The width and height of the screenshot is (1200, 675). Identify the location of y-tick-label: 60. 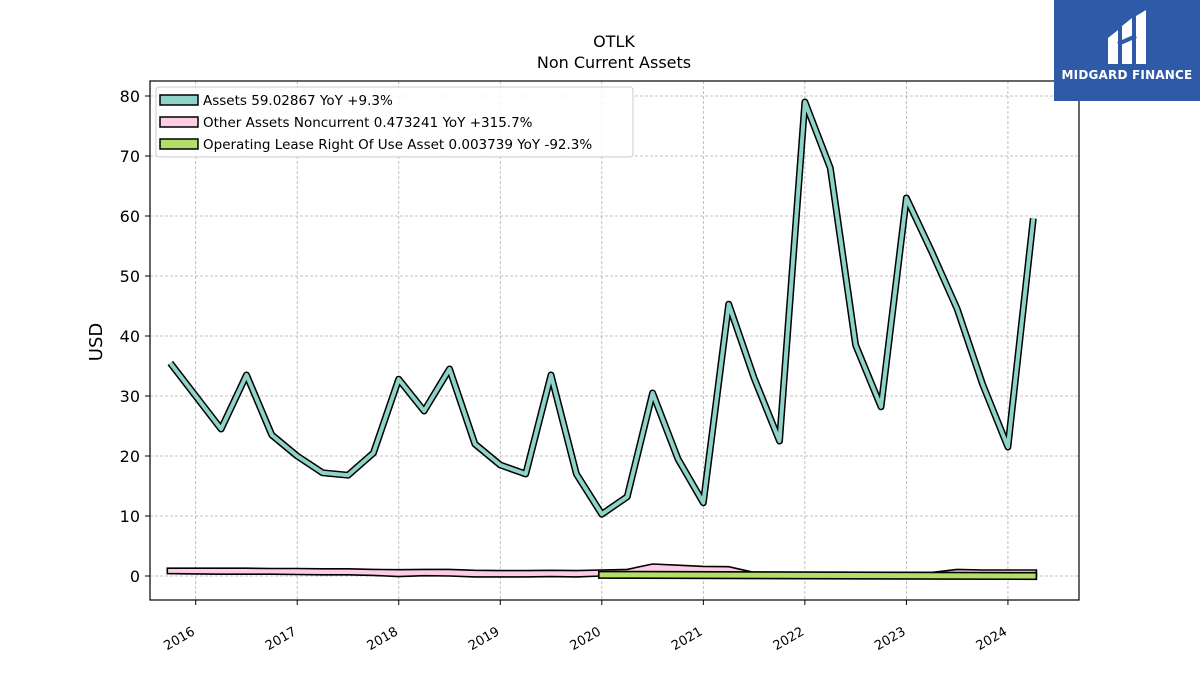
(130, 216).